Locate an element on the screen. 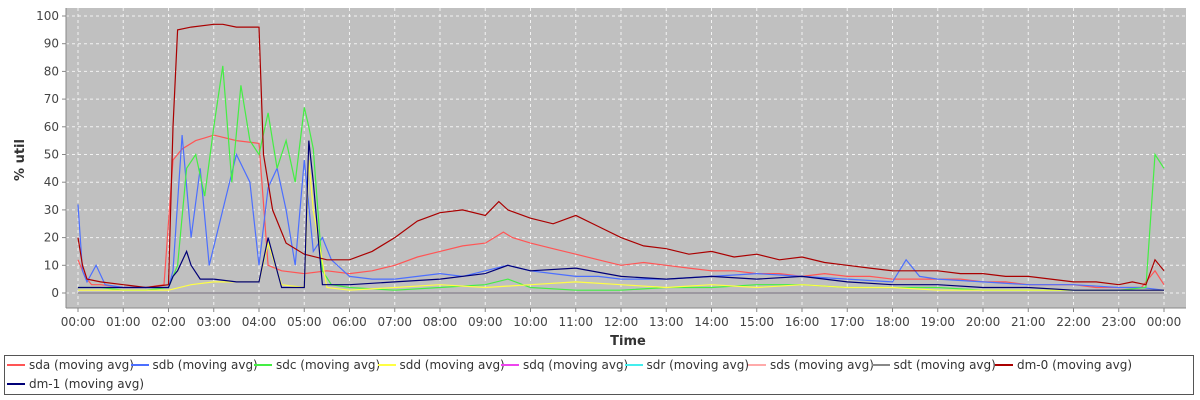  legend-item: sdr (moving avg) is located at coordinates (687, 365).